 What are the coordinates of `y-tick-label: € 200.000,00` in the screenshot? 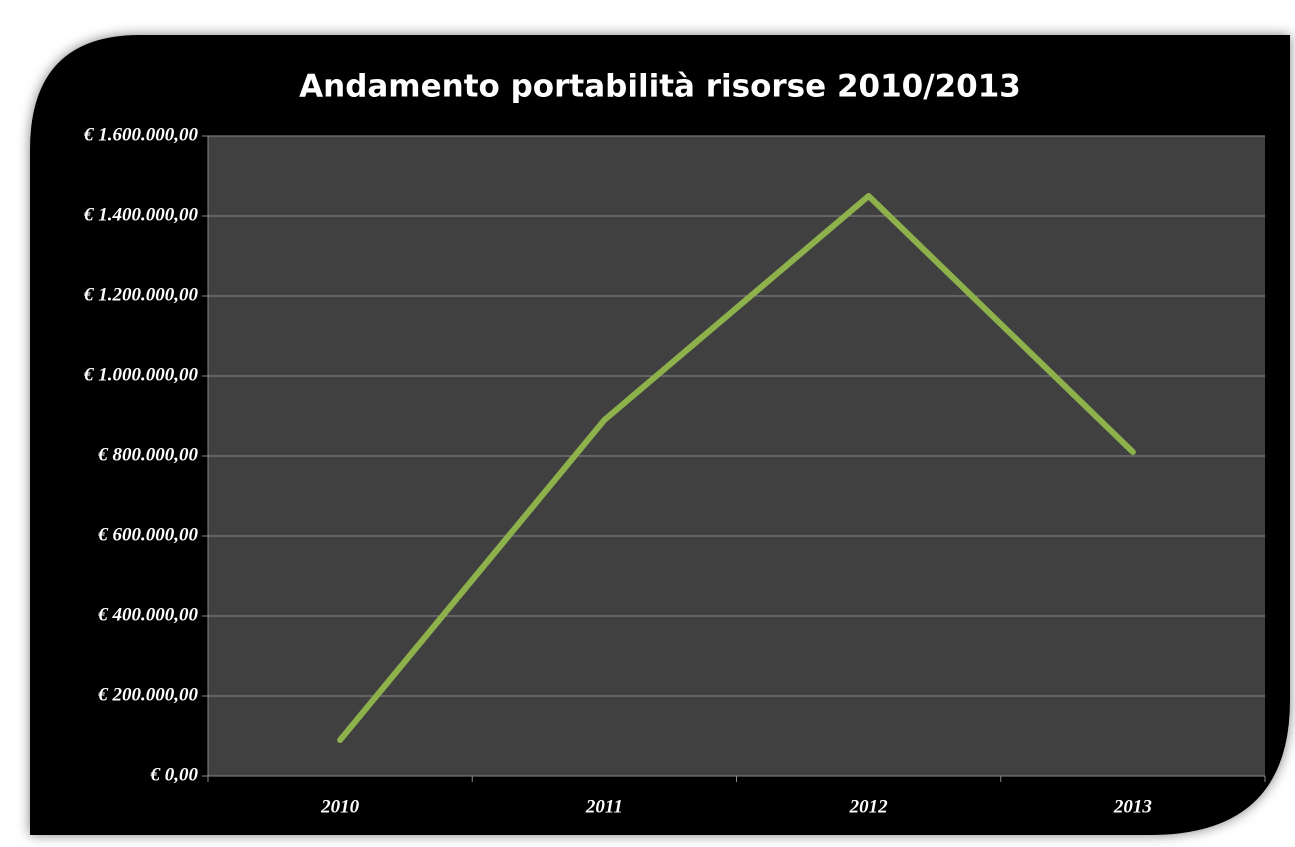 It's located at (147, 694).